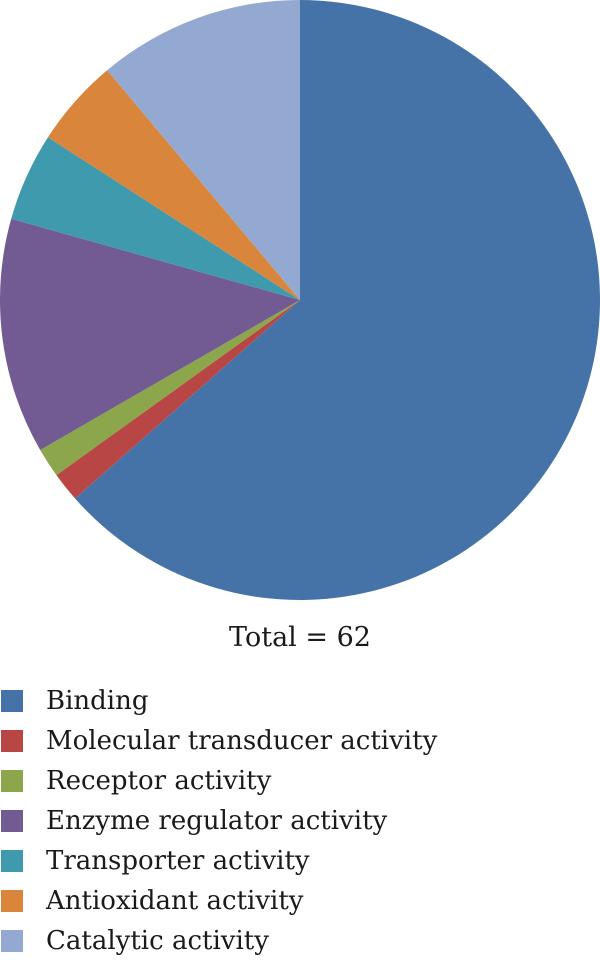 The image size is (600, 962). I want to click on pie-slice-receptor-activity, so click(170, 388).